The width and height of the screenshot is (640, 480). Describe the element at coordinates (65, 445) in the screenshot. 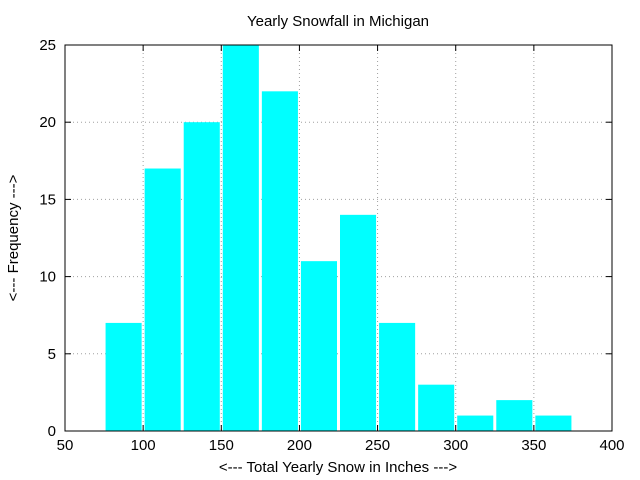

I see `x-tick-label: 50` at that location.